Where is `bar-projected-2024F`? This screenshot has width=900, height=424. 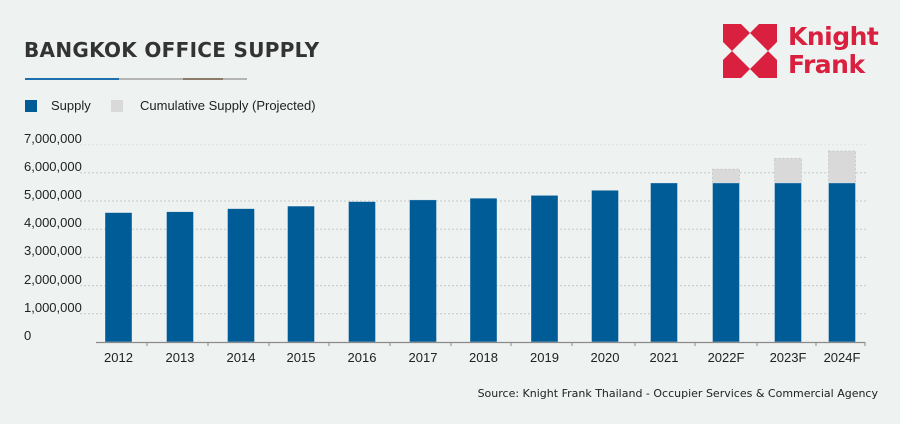
bar-projected-2024F is located at coordinates (842, 167).